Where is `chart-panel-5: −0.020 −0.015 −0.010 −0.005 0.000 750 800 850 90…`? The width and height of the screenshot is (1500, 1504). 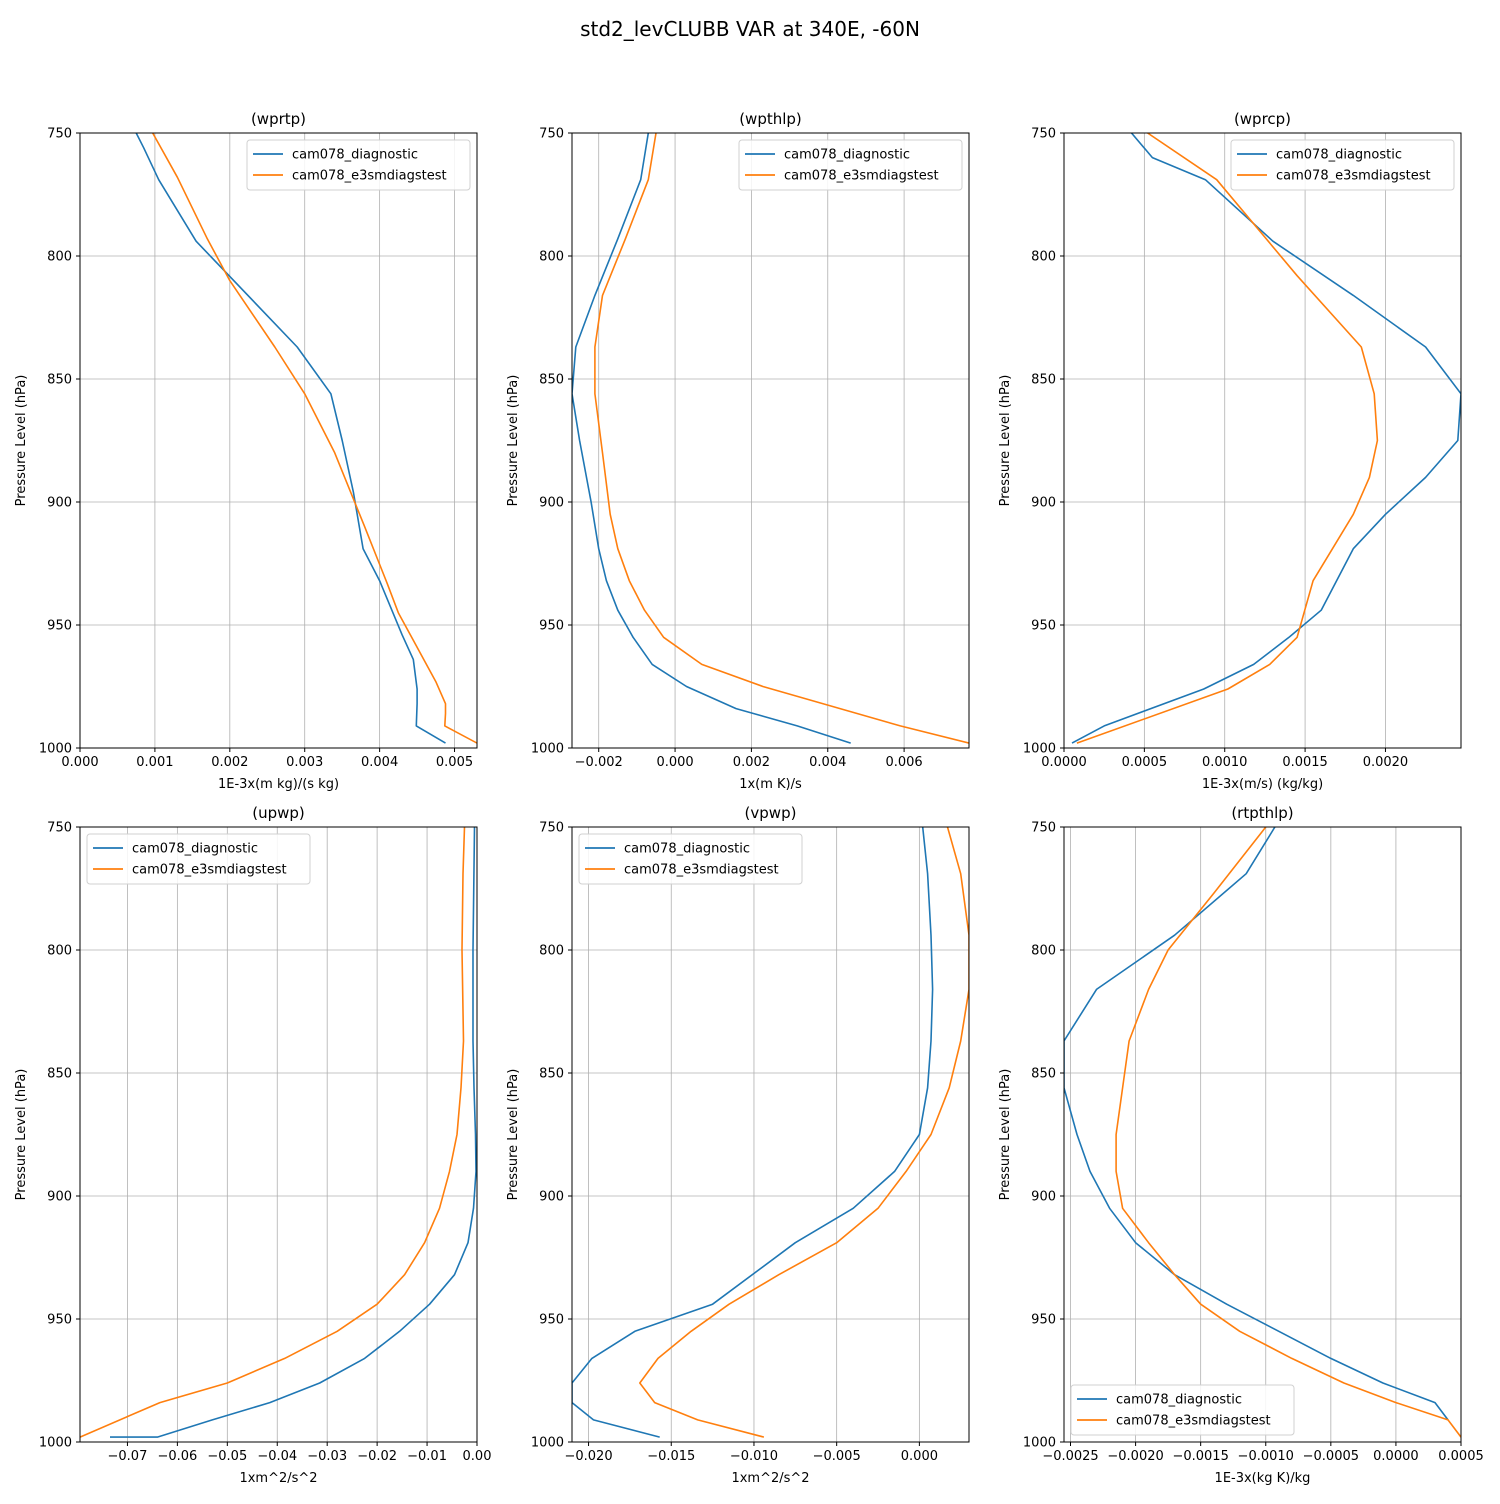
chart-panel-5: −0.020 −0.015 −0.010 −0.005 0.000 750 800 850 90… is located at coordinates (738, 1145).